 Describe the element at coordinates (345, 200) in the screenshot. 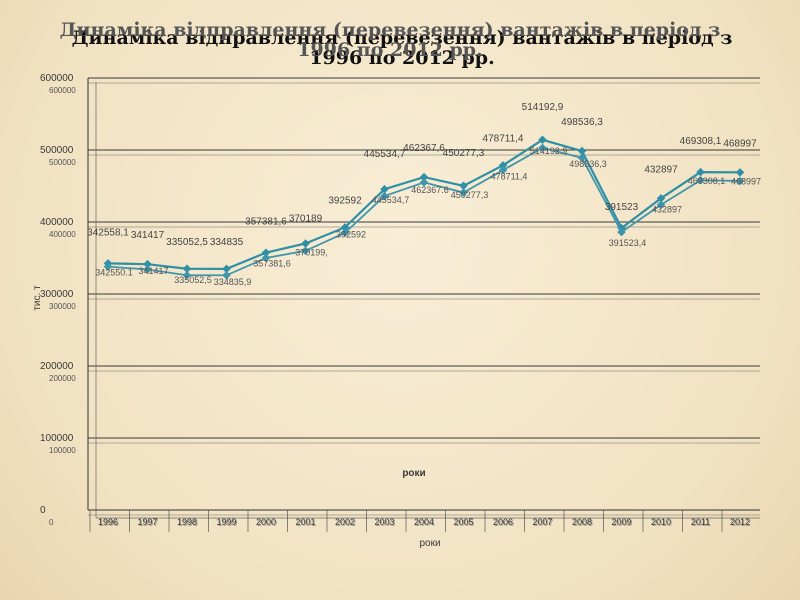

I see `data-label: 392592` at that location.